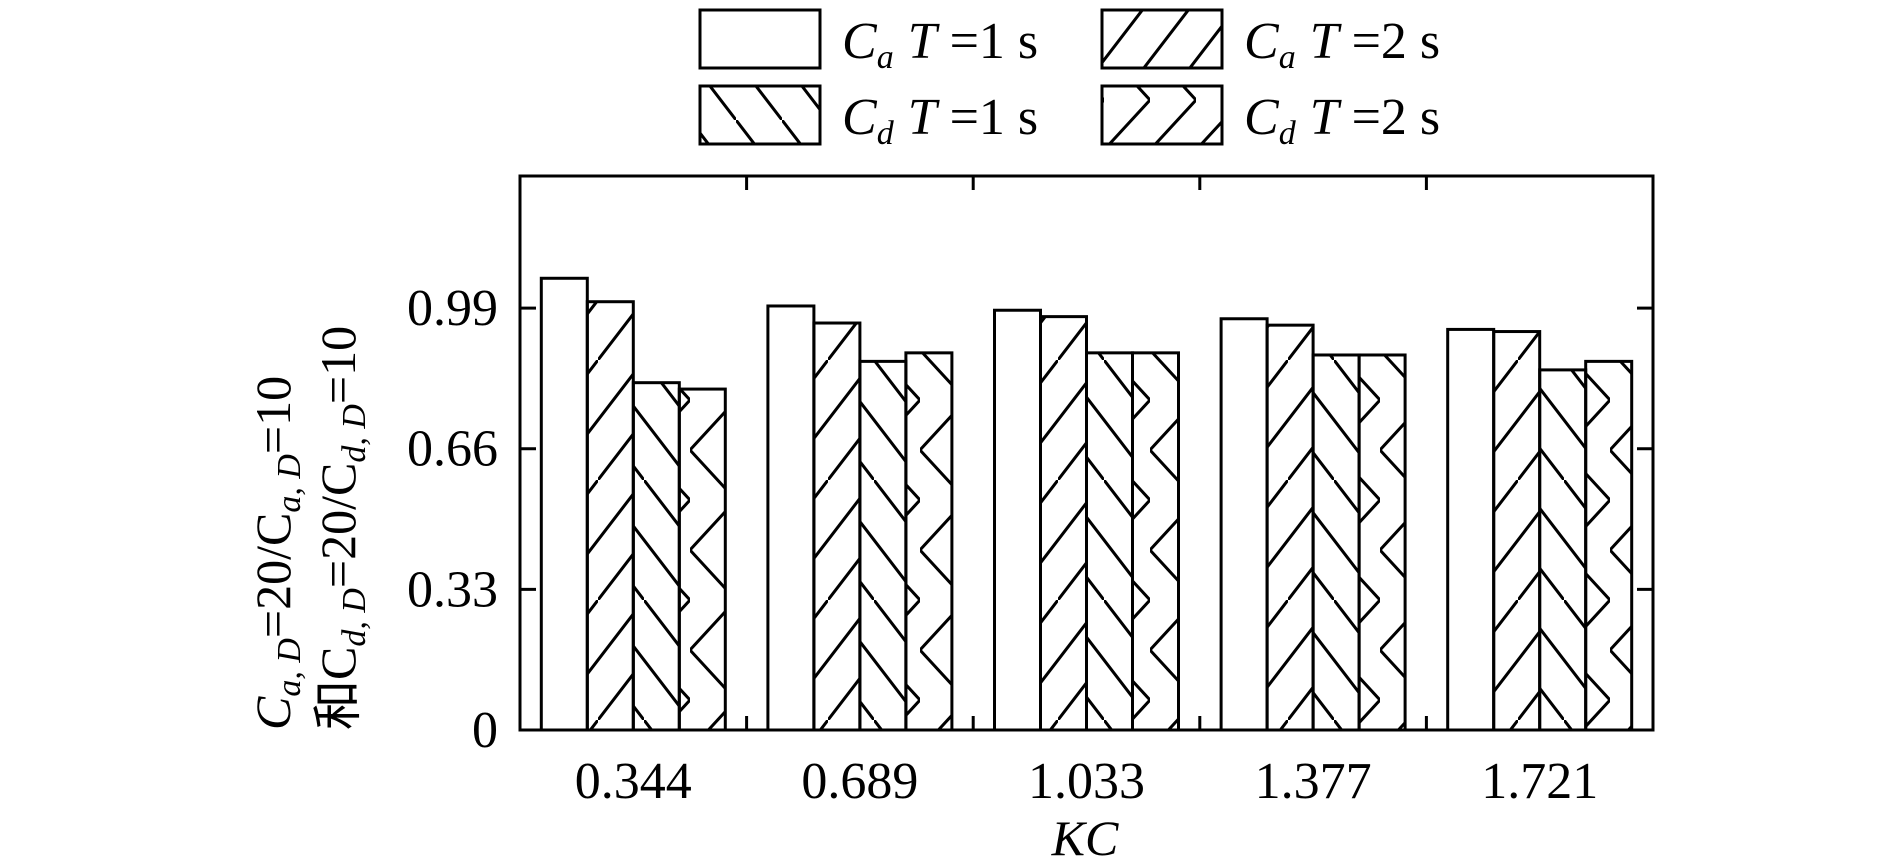 The image size is (1890, 865). What do you see at coordinates (309, 528) in the screenshot?
I see `y-axis-title: Ca, D=20/Ca, D=10 和Cd, D=20/Cd, D=10` at bounding box center [309, 528].